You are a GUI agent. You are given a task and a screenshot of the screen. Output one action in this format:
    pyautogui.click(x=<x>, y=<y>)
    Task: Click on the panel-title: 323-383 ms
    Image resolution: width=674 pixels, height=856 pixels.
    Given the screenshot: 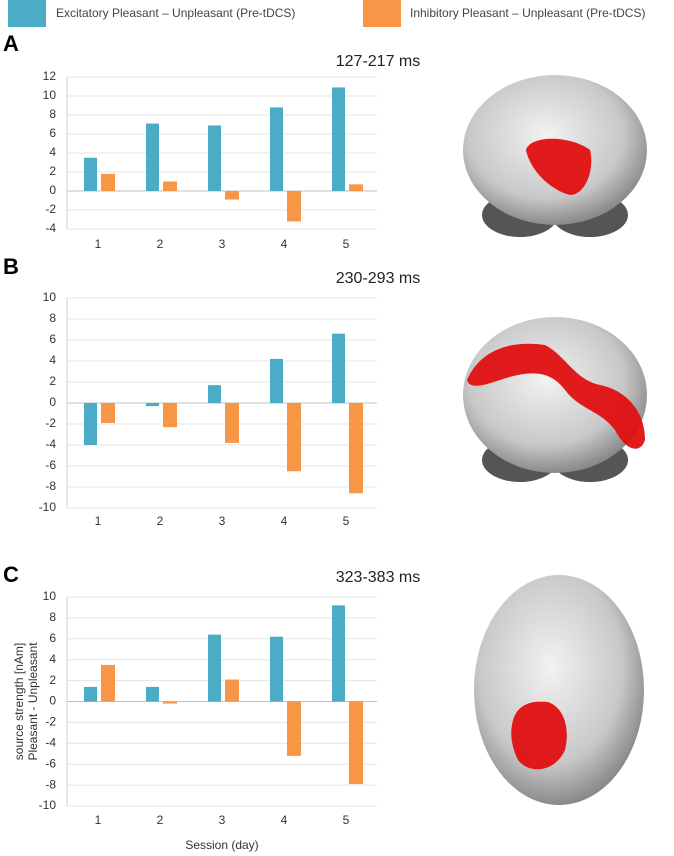 What is the action you would take?
    pyautogui.click(x=378, y=577)
    